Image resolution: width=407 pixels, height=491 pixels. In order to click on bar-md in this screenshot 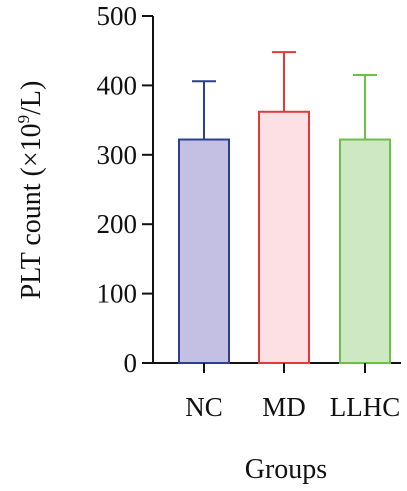, I will do `click(284, 237)`.